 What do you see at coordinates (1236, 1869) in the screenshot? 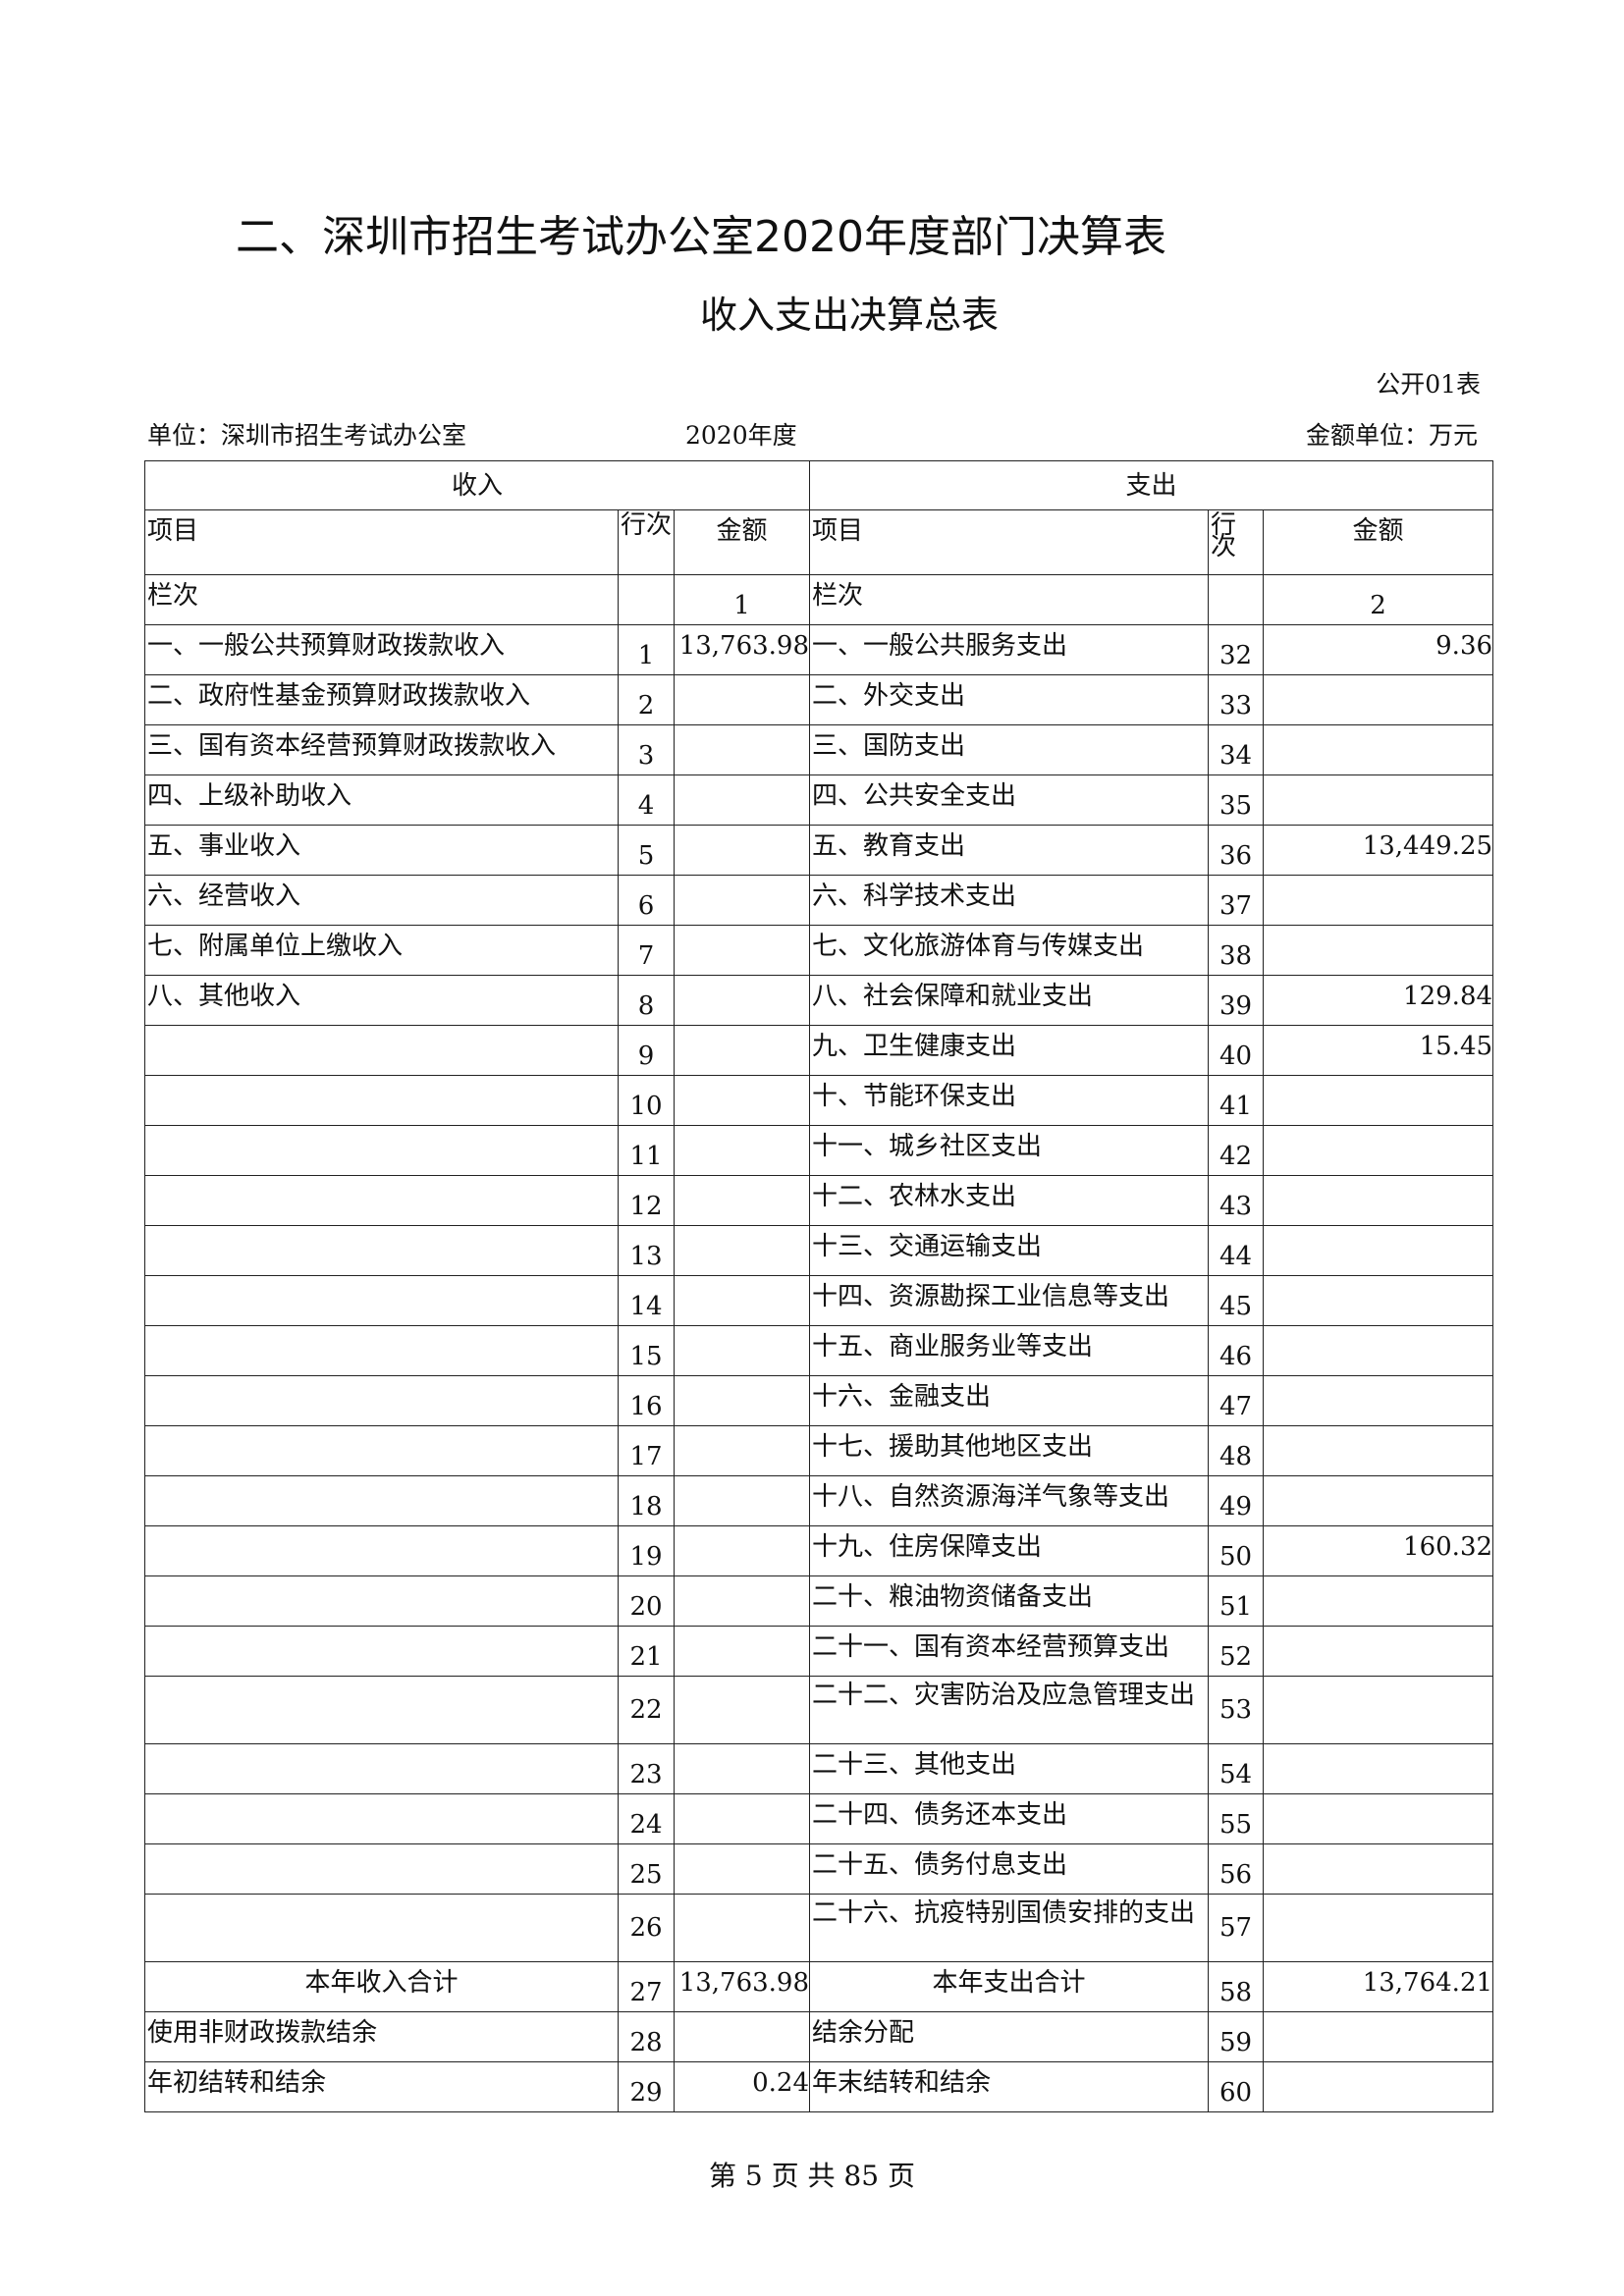
I see `expense-line-no: 56` at bounding box center [1236, 1869].